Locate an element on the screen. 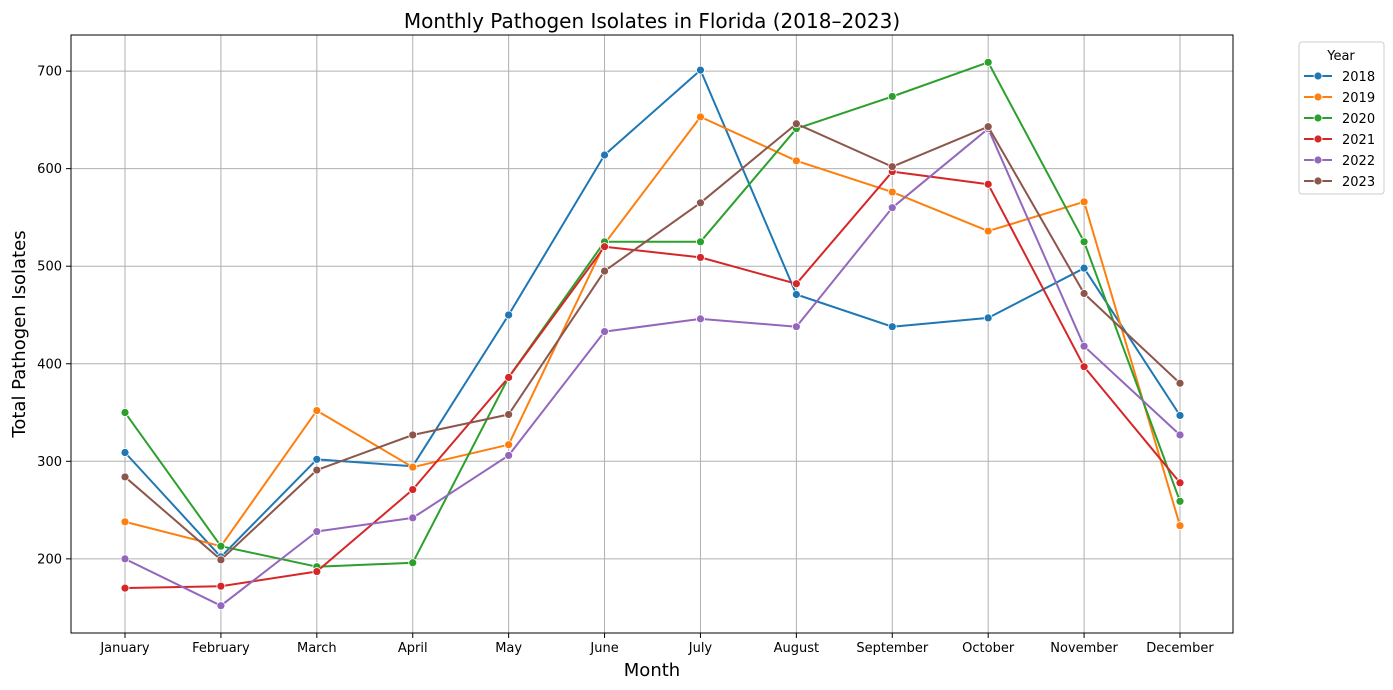  x-tick-label: October is located at coordinates (988, 648).